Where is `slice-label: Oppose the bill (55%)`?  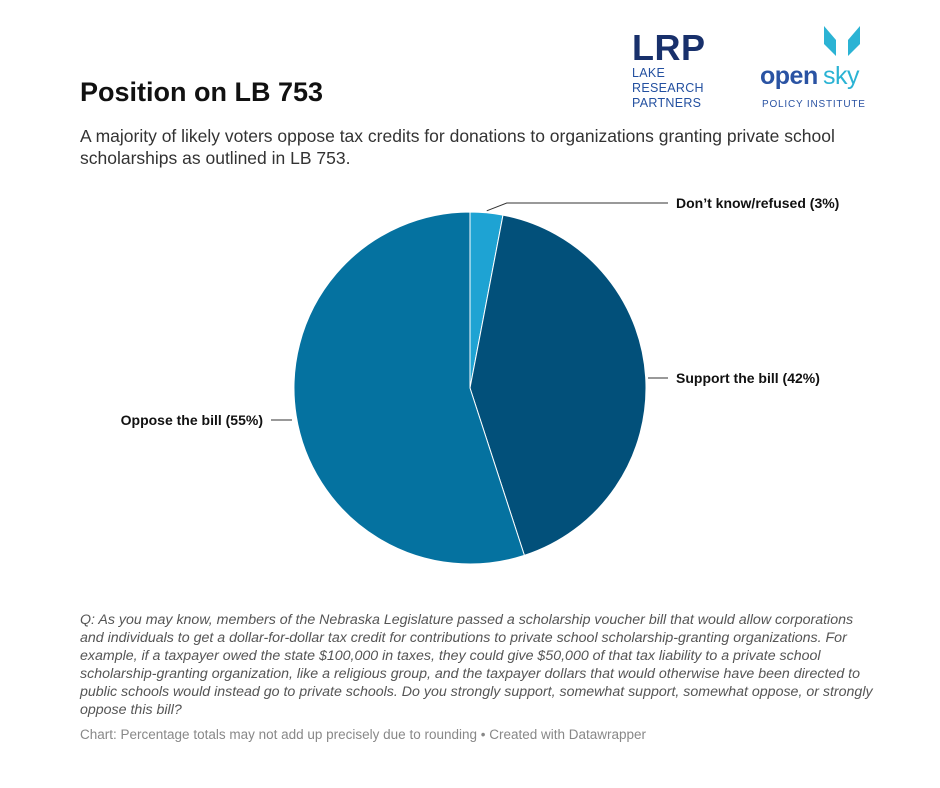
slice-label: Oppose the bill (55%) is located at coordinates (192, 420).